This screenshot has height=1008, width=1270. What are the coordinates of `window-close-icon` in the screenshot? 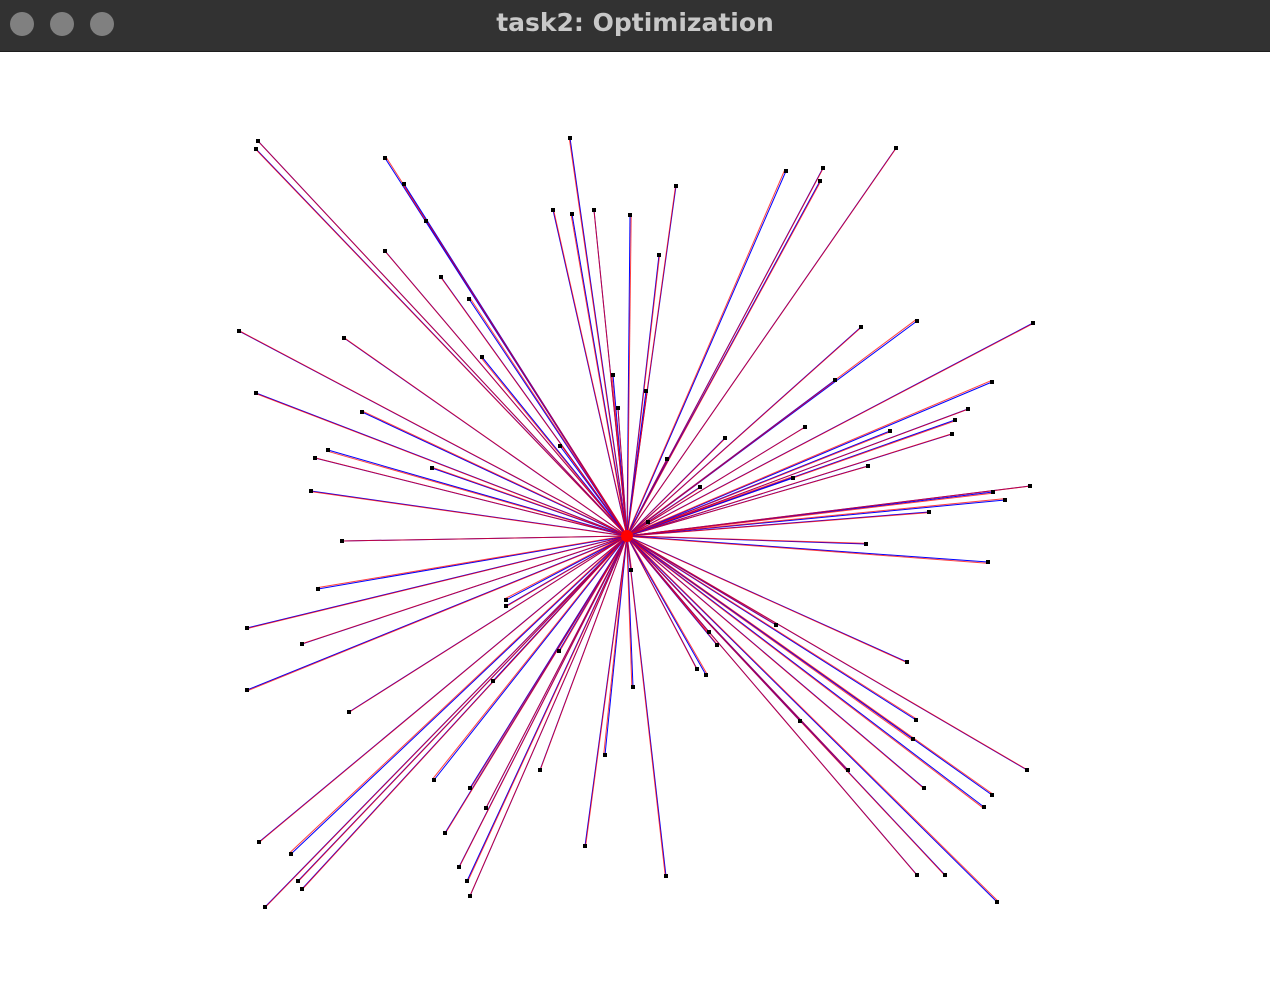 It's located at (22, 24).